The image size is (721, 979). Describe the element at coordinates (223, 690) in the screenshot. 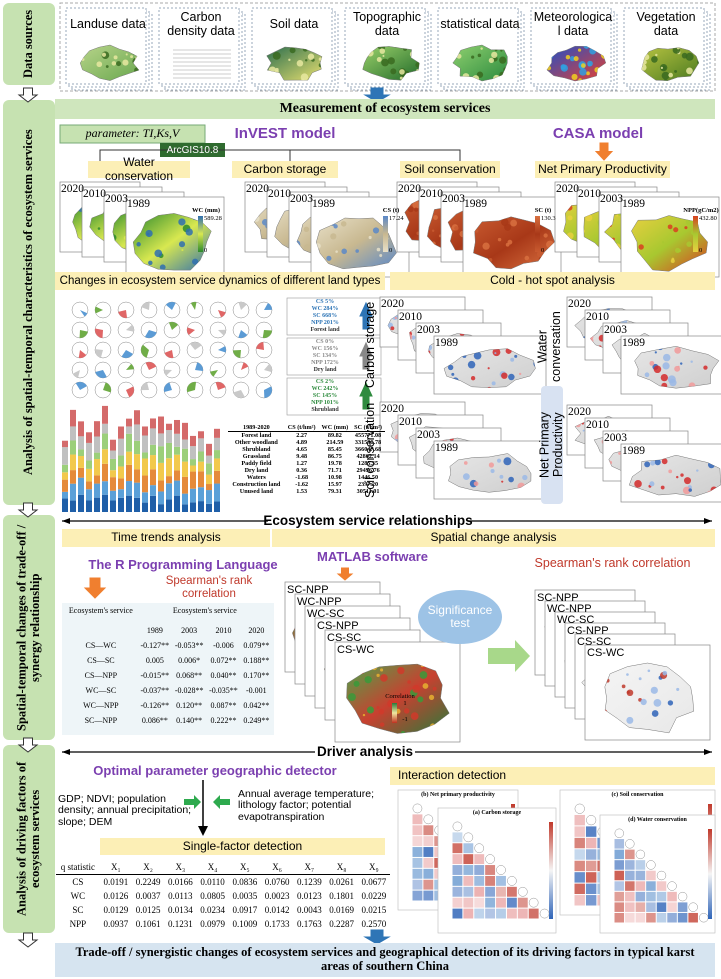

I see `corr-cell: -0.035**` at that location.